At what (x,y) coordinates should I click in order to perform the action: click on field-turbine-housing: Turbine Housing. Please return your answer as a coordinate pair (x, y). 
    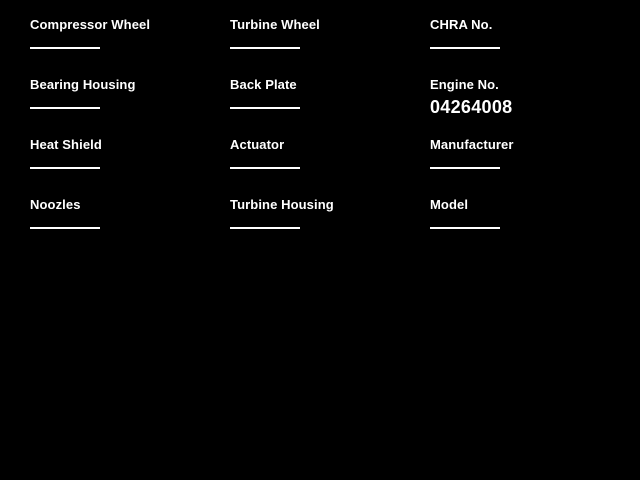
    Looking at the image, I should click on (325, 220).